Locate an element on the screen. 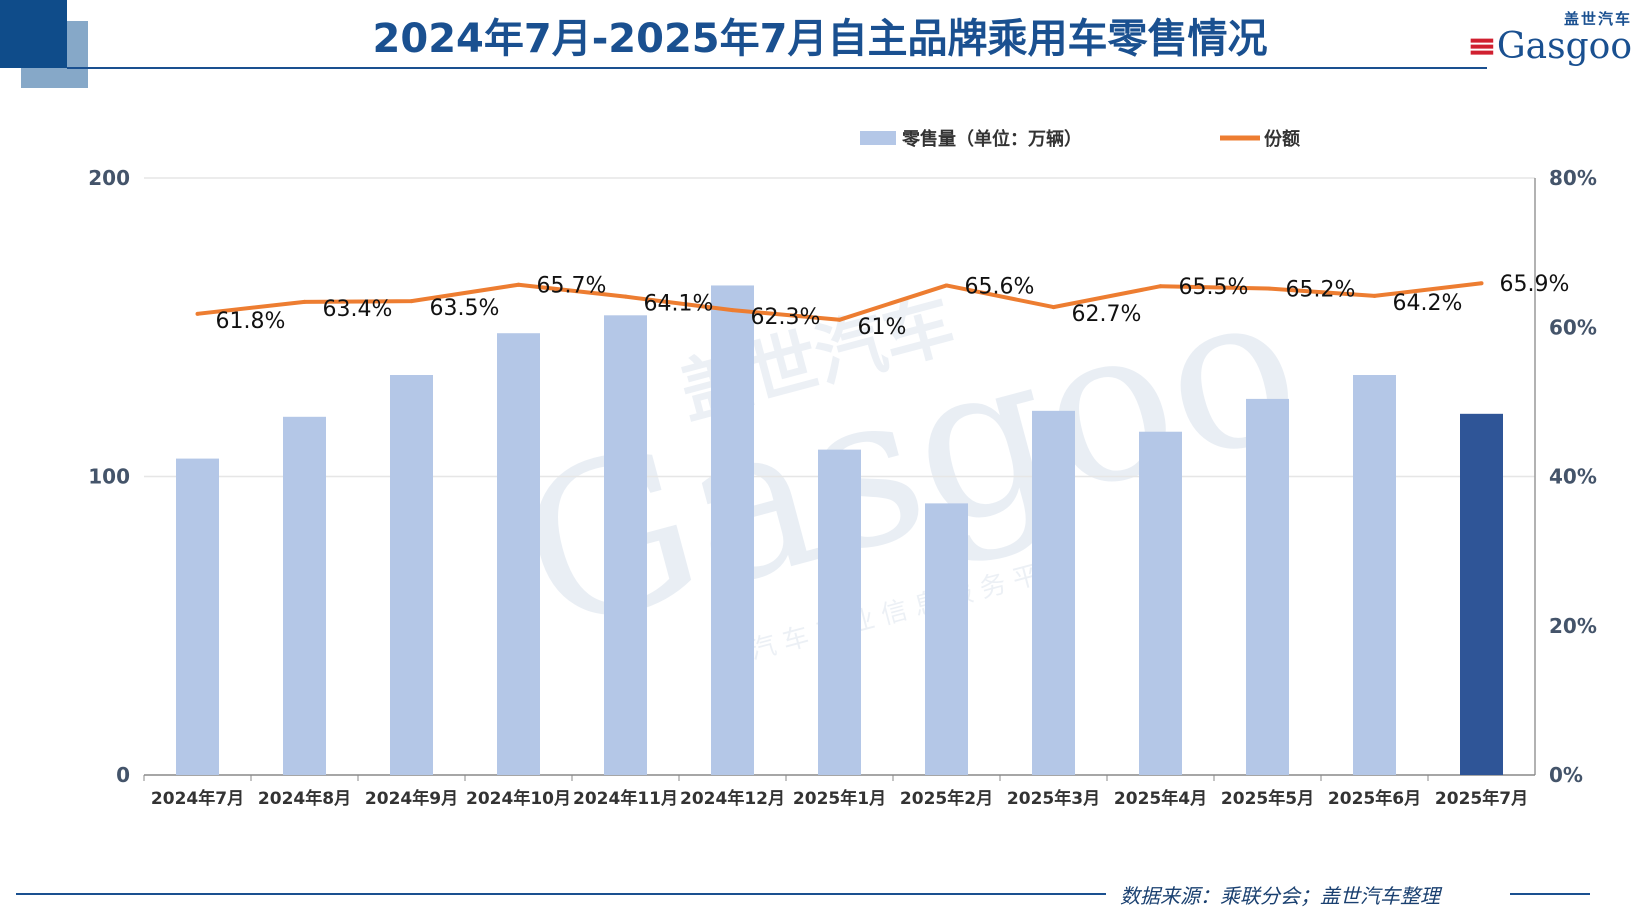 This screenshot has height=913, width=1640. share-label: 65.2% is located at coordinates (1321, 289).